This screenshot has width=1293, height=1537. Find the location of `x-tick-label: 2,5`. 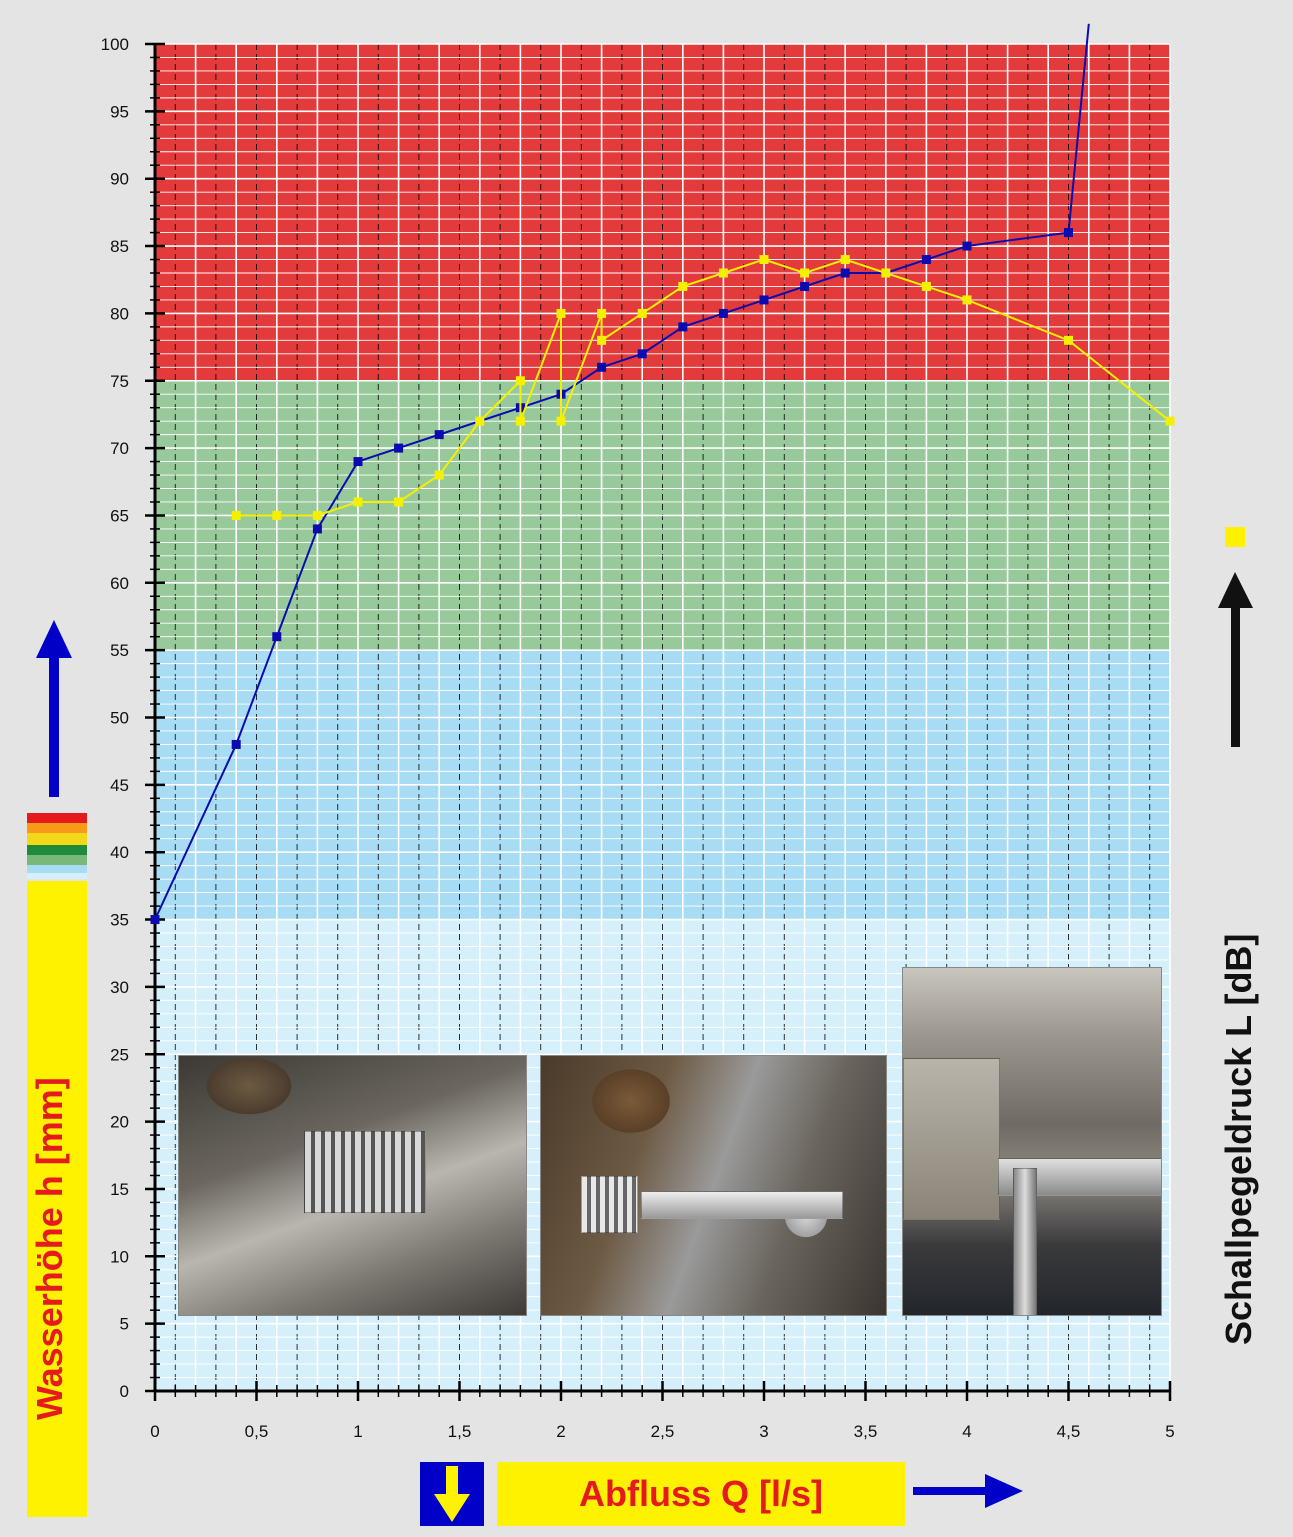

x-tick-label: 2,5 is located at coordinates (663, 1431).